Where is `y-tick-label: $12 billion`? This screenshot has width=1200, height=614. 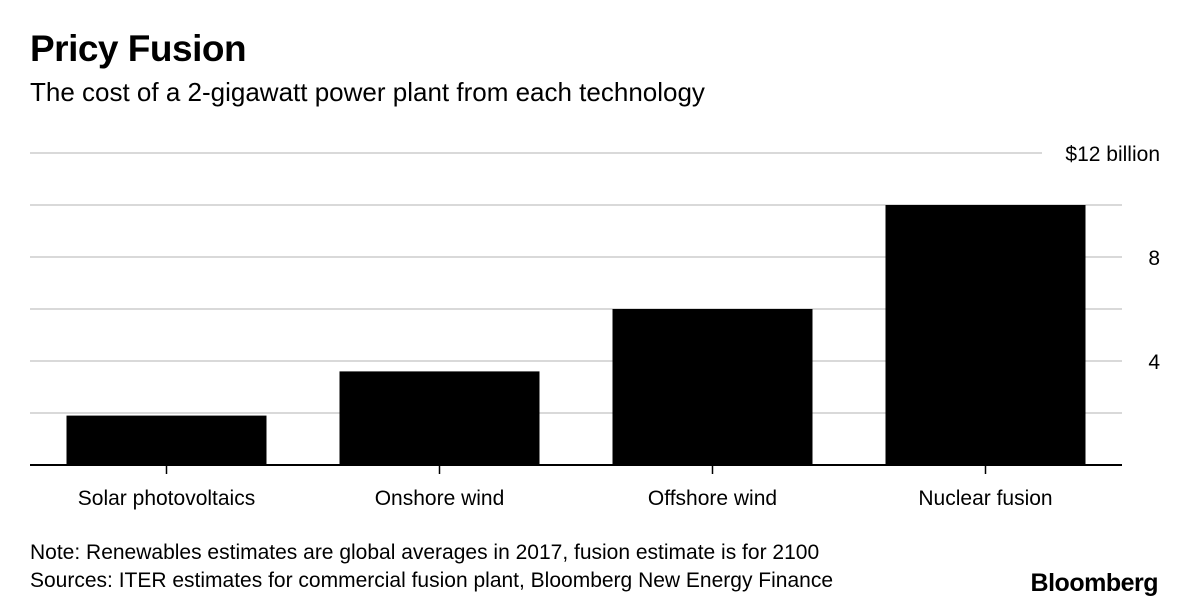 y-tick-label: $12 billion is located at coordinates (1112, 154).